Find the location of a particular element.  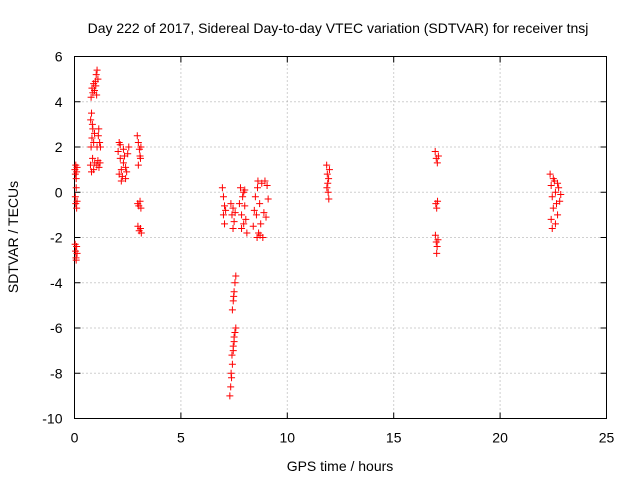

y-tick-label: -4 is located at coordinates (56, 283).